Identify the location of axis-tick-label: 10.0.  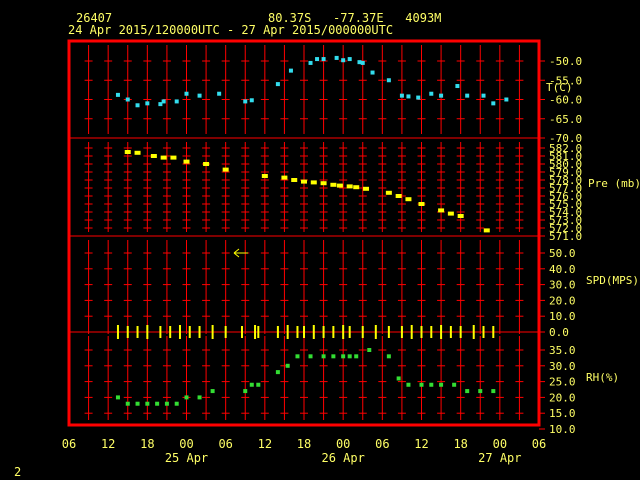
(562, 429).